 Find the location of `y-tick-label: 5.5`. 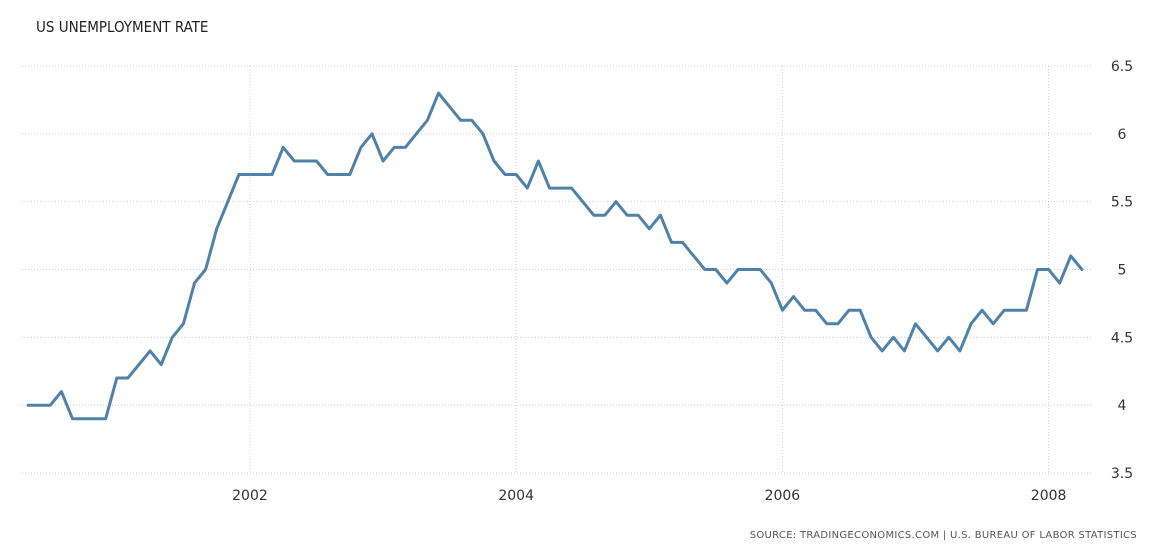

y-tick-label: 5.5 is located at coordinates (1122, 203).